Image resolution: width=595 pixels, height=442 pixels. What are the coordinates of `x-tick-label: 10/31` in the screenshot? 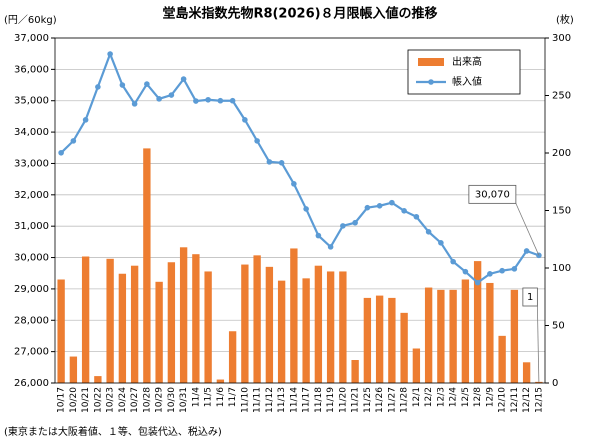 It's located at (184, 400).